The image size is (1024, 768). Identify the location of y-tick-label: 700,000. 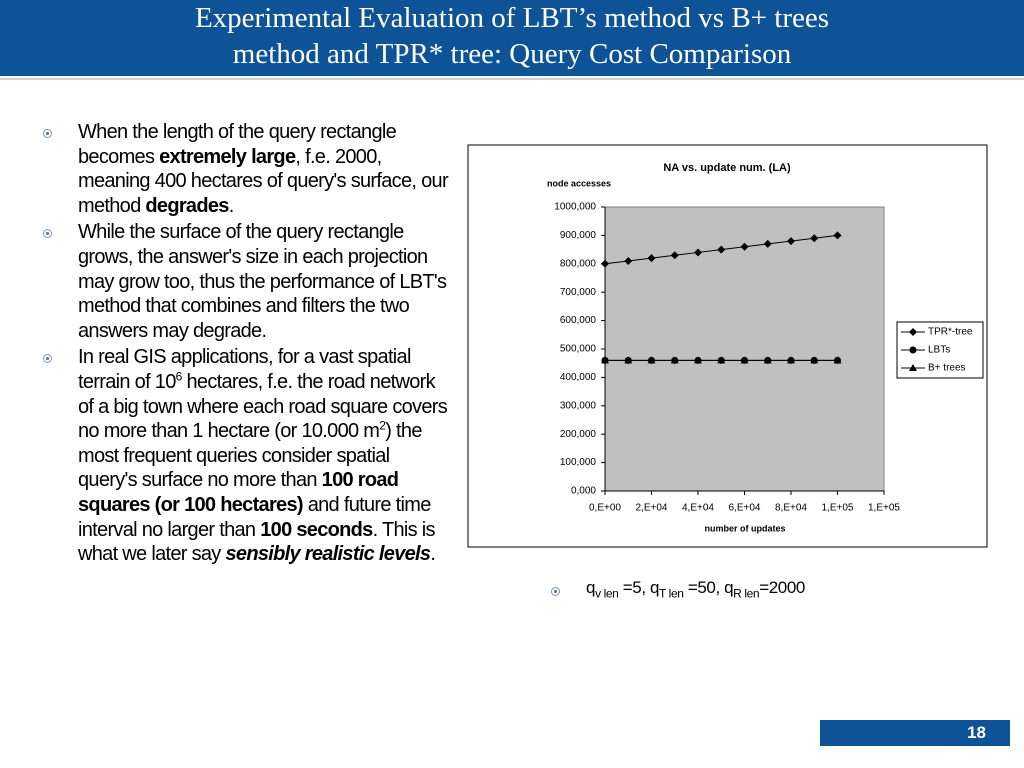
(578, 292).